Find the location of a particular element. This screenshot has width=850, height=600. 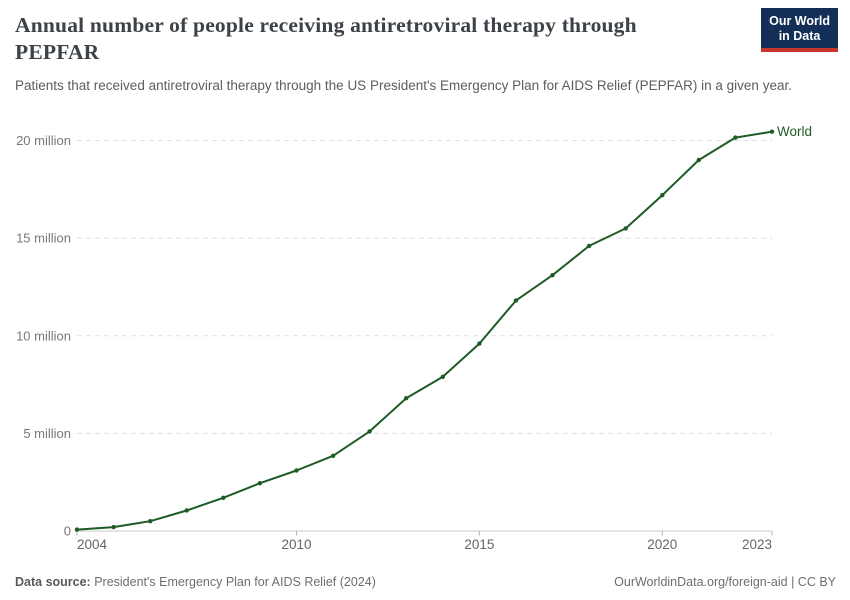

y-axis-tick-label: 5 million is located at coordinates (47, 433).